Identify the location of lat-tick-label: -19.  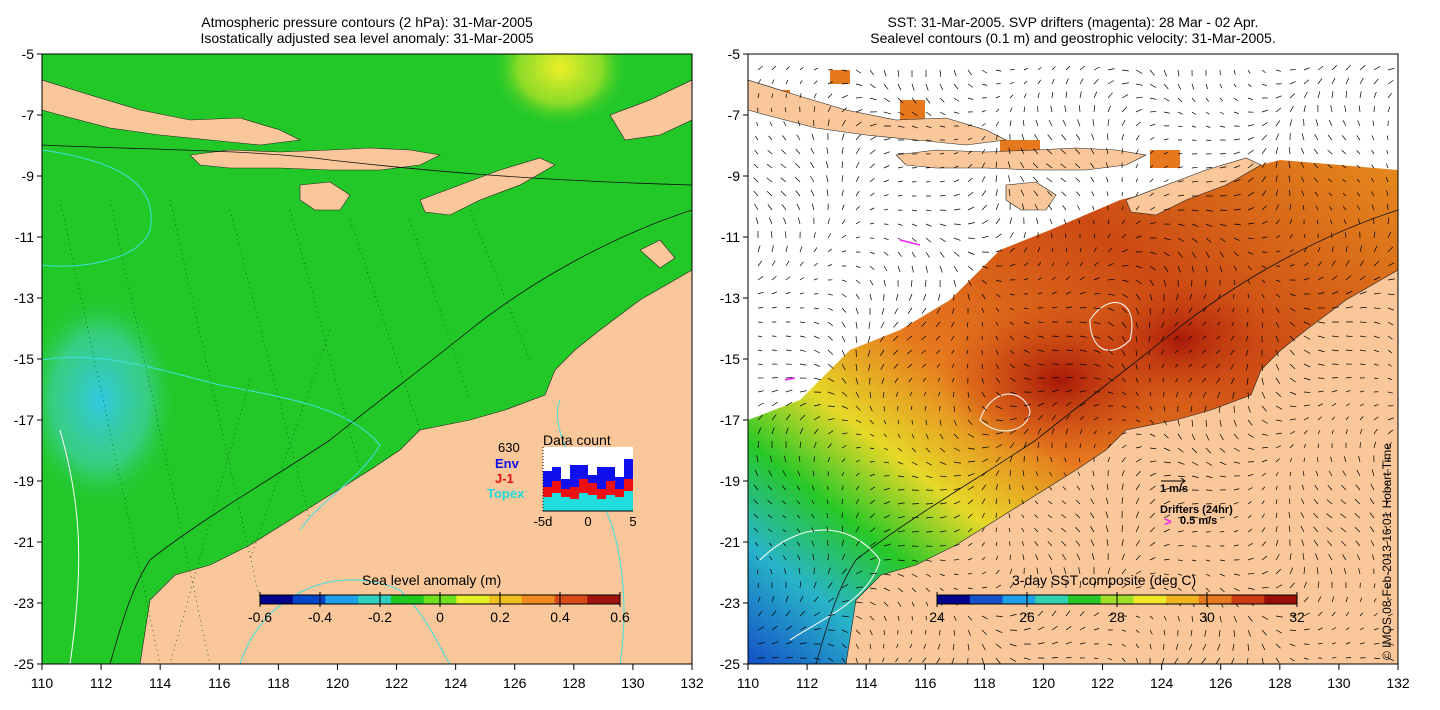
(24, 481).